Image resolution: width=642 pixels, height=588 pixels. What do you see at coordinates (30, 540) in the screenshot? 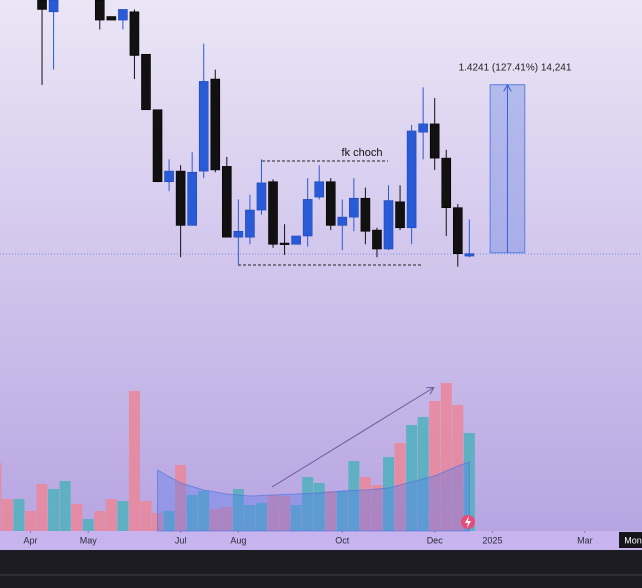
I see `x-tick-label: Apr` at bounding box center [30, 540].